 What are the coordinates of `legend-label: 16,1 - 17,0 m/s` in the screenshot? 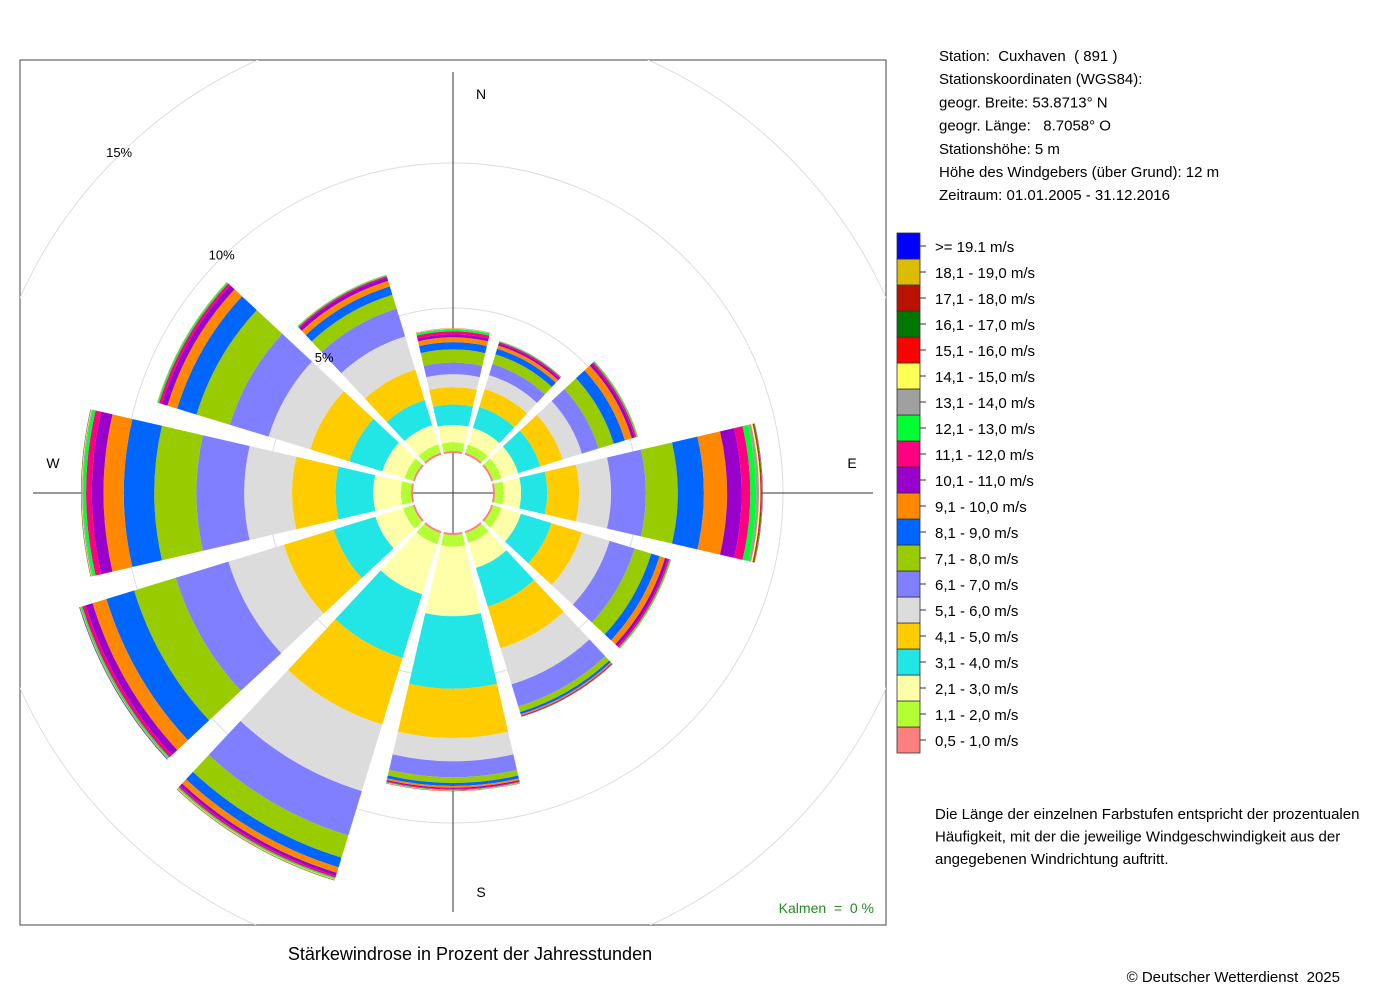 It's located at (985, 325).